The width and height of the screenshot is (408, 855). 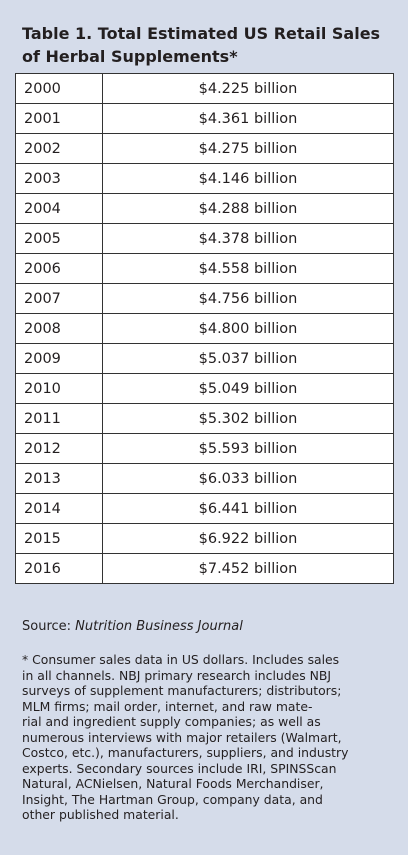 I want to click on sales-cell: $5.037 billion, so click(x=248, y=358).